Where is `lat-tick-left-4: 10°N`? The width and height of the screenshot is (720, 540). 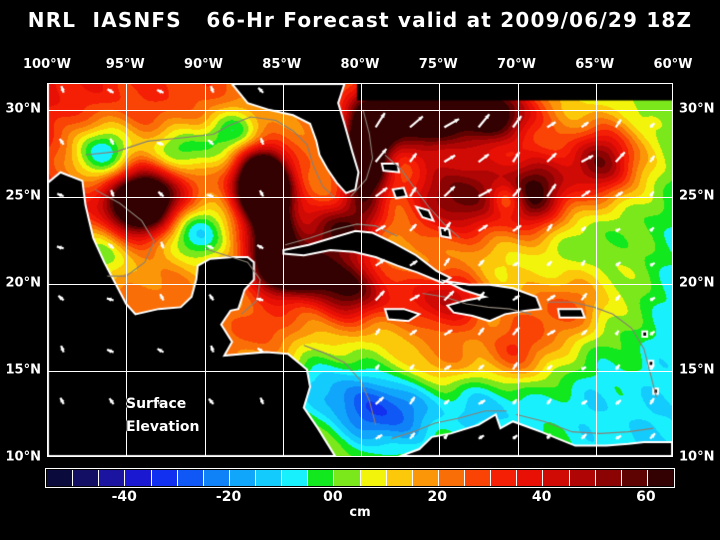 lat-tick-left-4: 10°N is located at coordinates (23, 457).